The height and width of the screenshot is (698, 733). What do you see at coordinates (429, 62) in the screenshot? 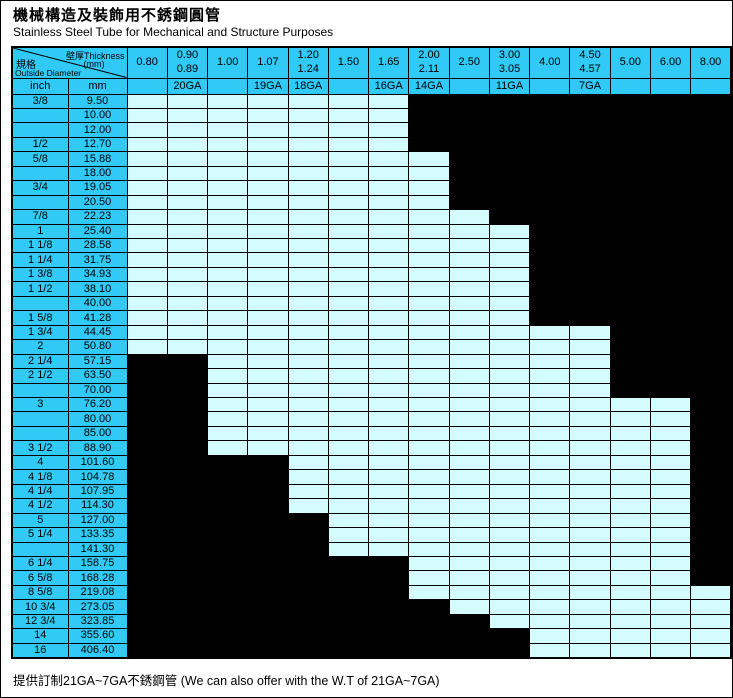
I see `thickness-header-cell: 2.00 2.11` at bounding box center [429, 62].